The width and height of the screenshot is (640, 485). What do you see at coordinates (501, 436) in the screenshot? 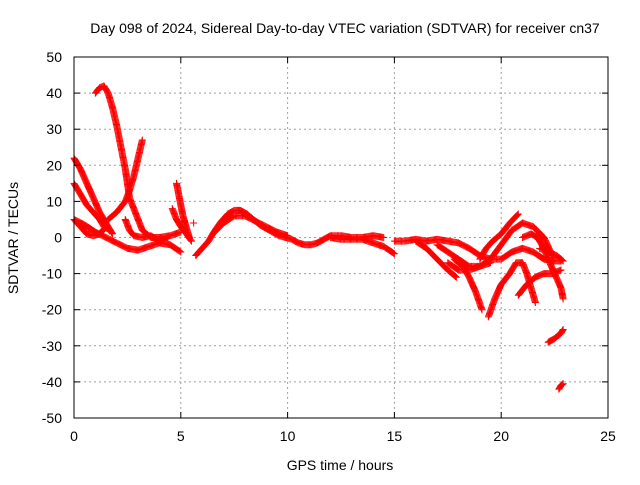
I see `x-tick-label: 20` at bounding box center [501, 436].